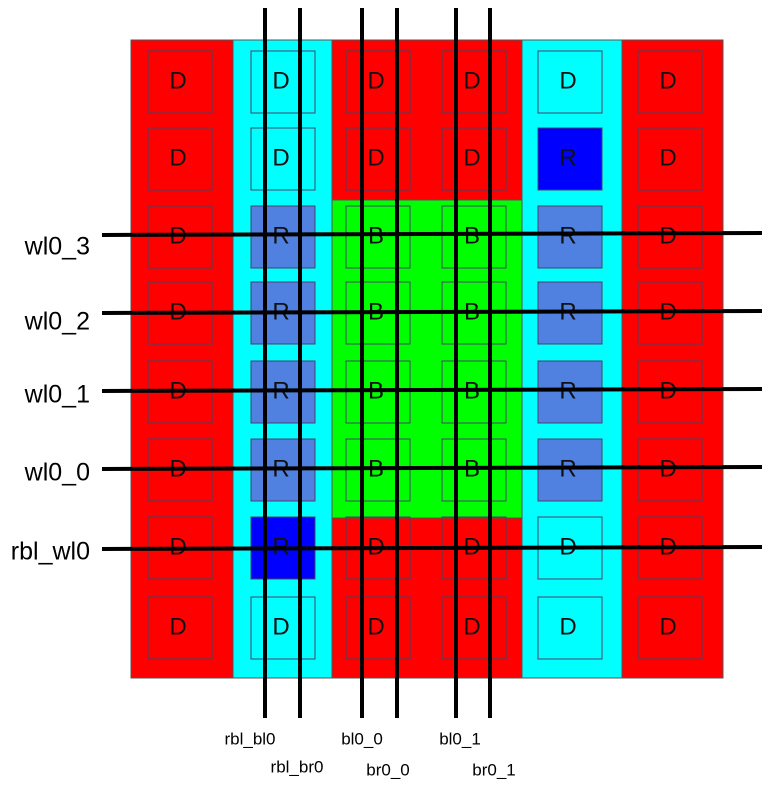 The width and height of the screenshot is (771, 791). I want to click on wordline-label: rbl_wl0, so click(50, 552).